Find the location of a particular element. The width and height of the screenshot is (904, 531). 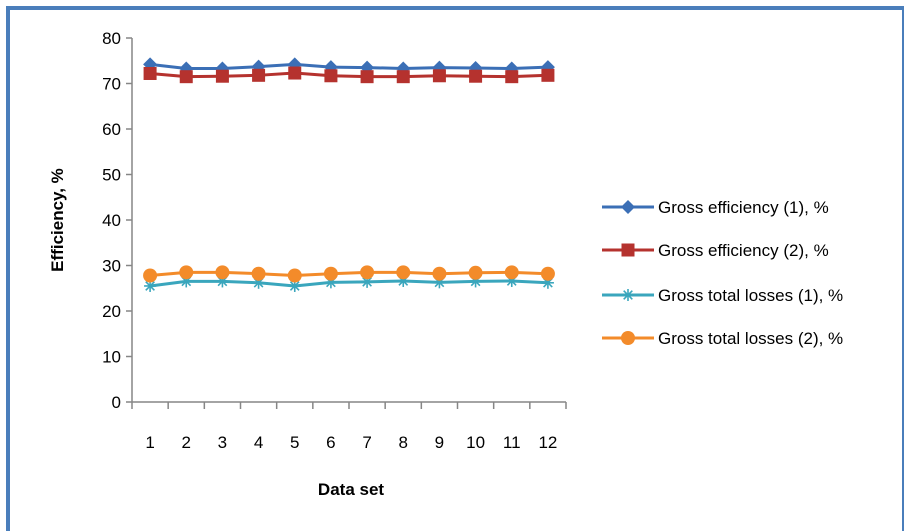

x-tick-label: 10 is located at coordinates (475, 442).